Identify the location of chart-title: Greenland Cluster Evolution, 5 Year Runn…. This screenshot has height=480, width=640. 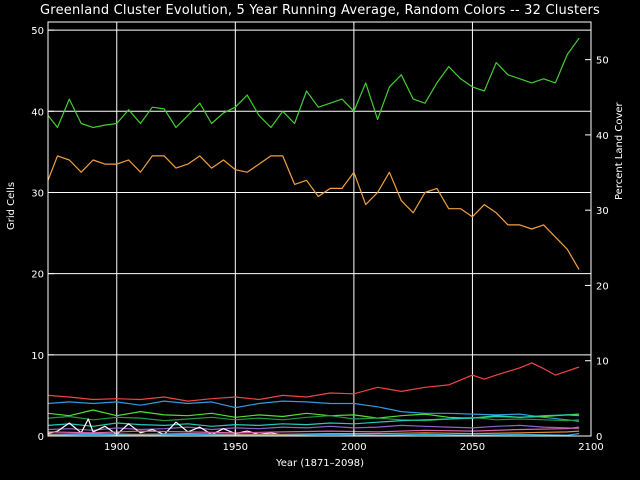
(320, 10).